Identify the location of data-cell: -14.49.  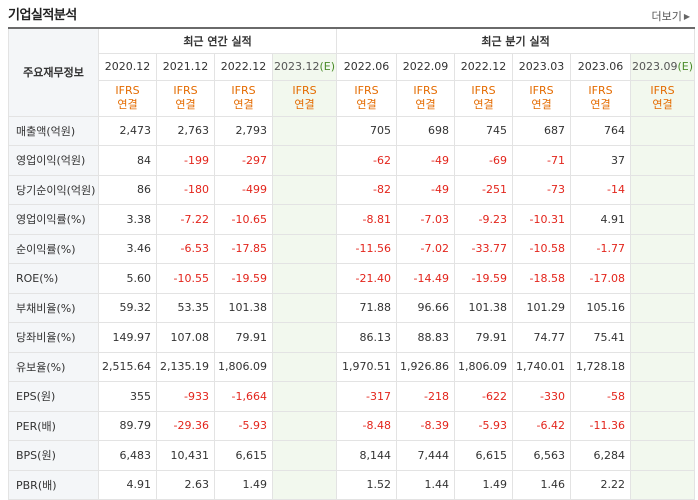
(426, 278).